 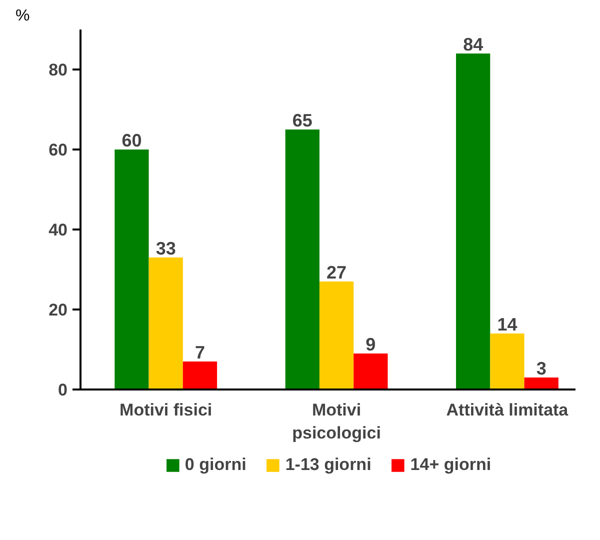 I want to click on data-label: 84, so click(x=473, y=44).